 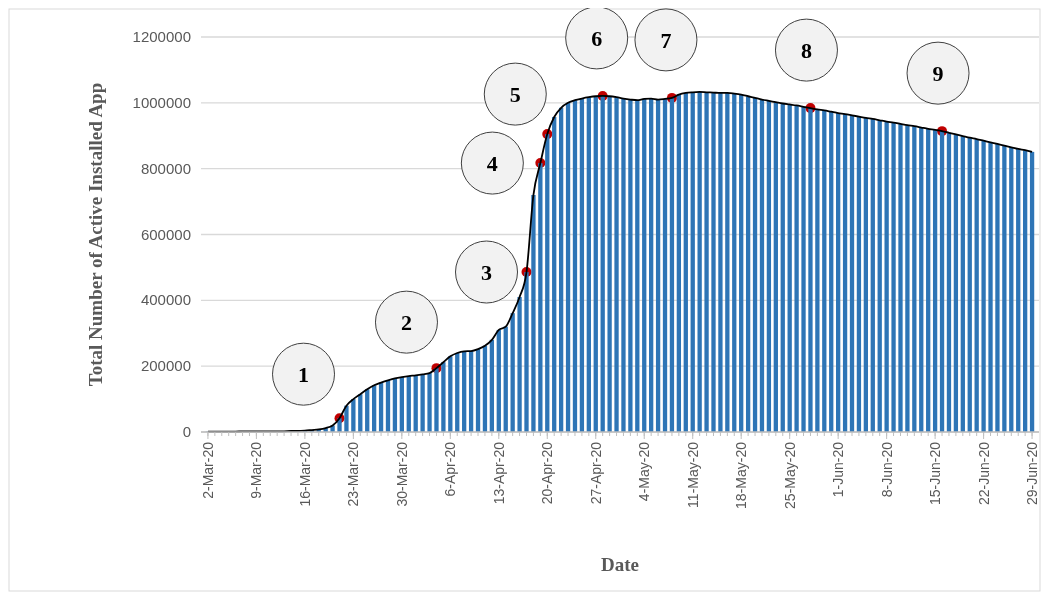 I want to click on annotation: 4, so click(x=492, y=164).